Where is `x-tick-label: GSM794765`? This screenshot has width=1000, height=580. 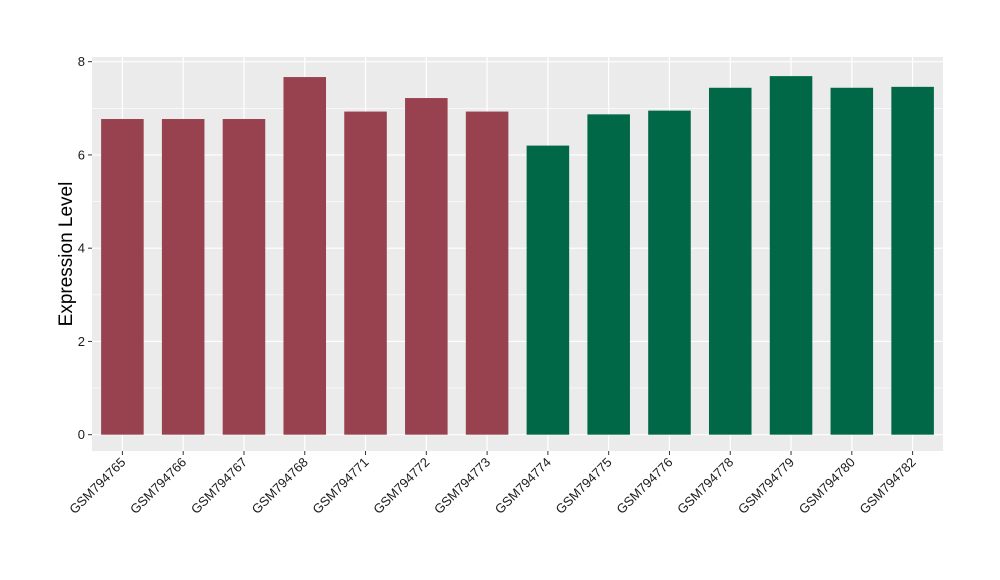 x-tick-label: GSM794765 is located at coordinates (97, 486).